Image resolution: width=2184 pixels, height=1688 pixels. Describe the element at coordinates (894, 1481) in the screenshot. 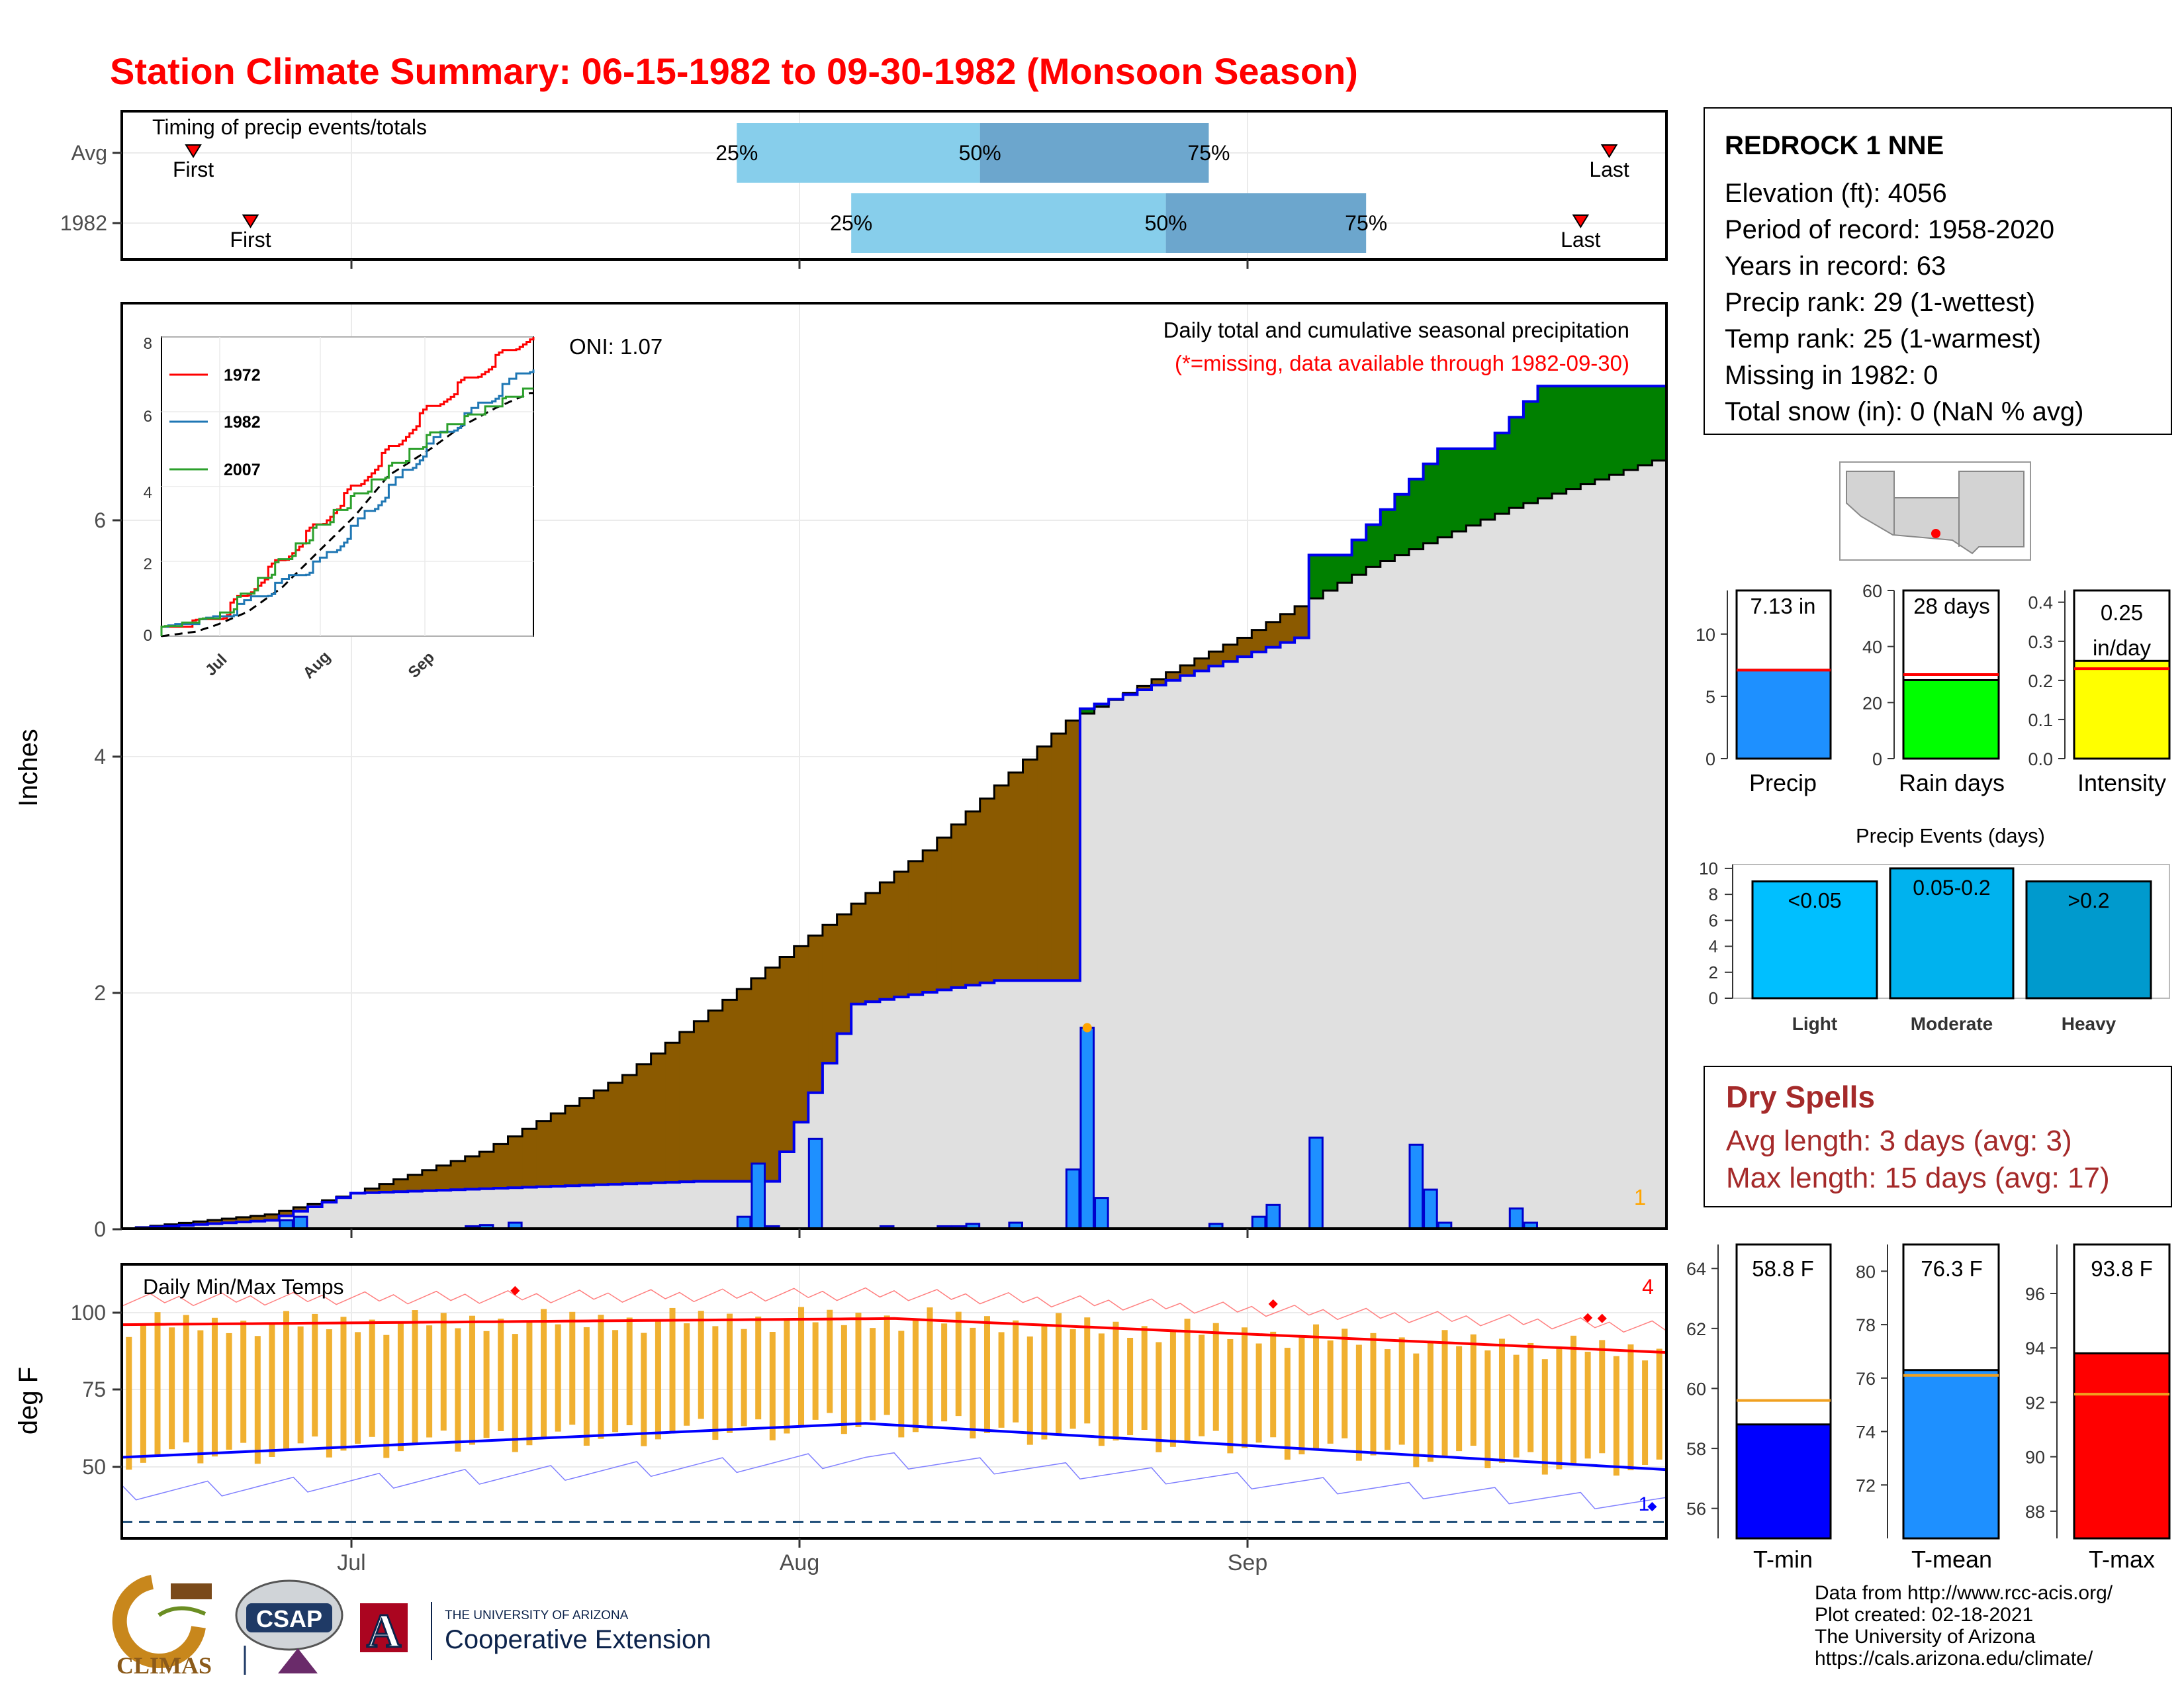

I see `record-low-line` at that location.